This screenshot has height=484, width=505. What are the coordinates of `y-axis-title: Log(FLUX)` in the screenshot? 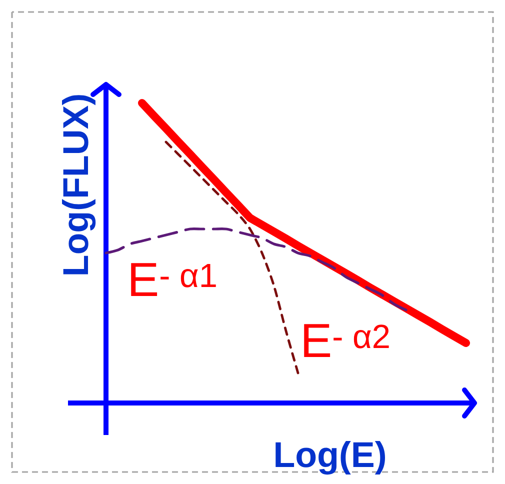 It's located at (79, 184).